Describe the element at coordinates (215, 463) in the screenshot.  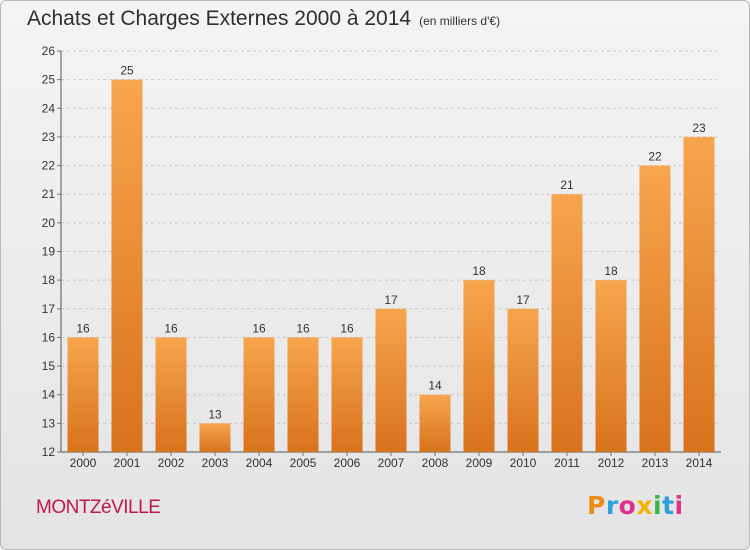
I see `x-tick-label: 2003` at that location.